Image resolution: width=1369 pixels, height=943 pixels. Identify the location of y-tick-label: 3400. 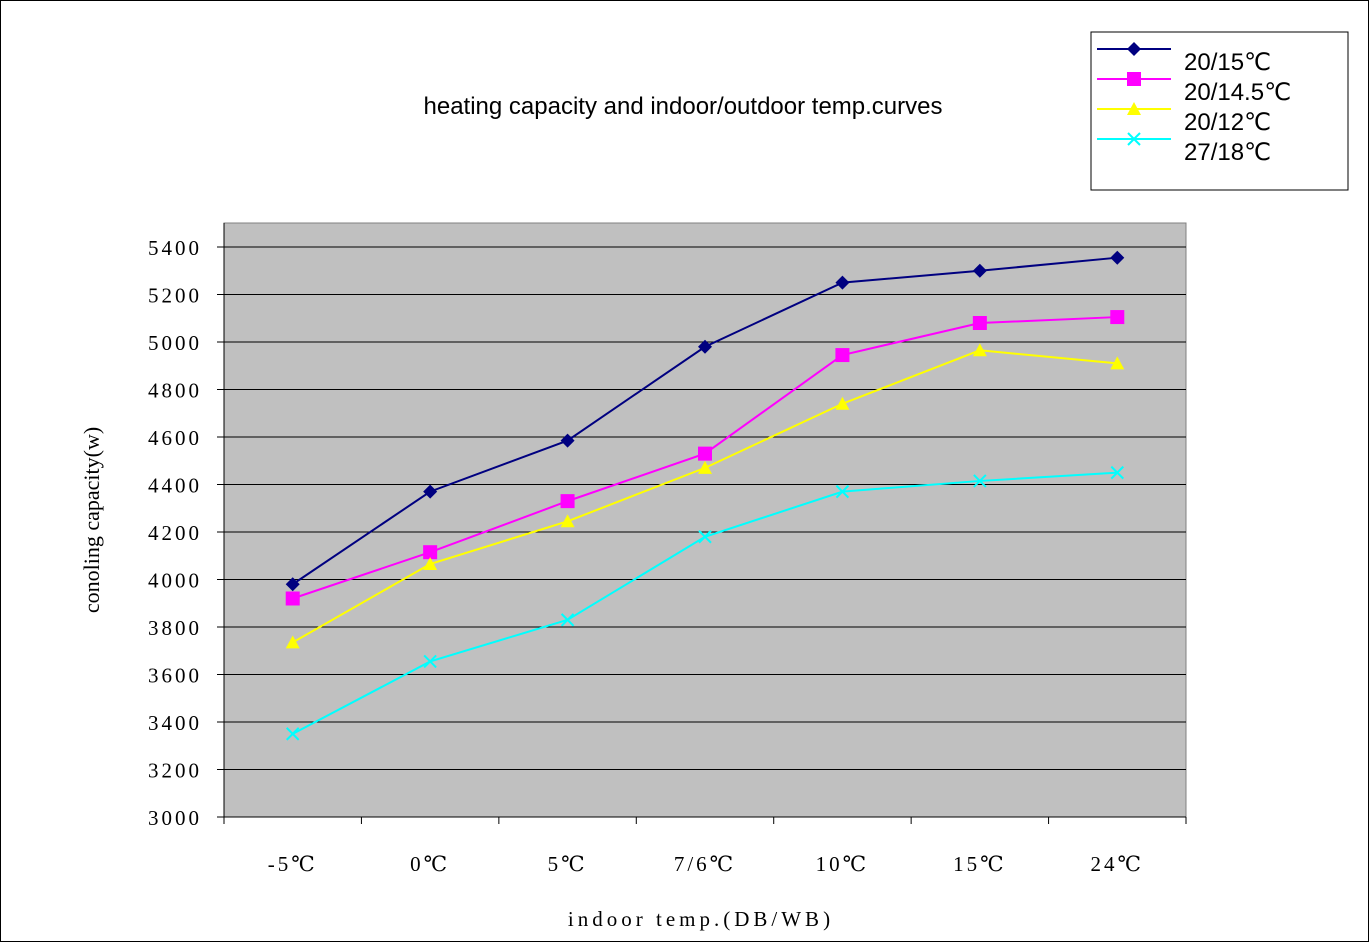
(175, 723).